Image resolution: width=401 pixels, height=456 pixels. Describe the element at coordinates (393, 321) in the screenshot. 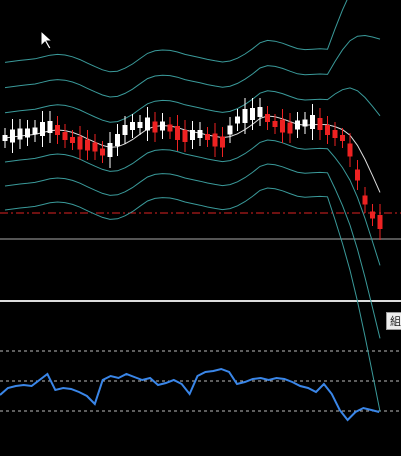

I see `indicator-tag: 組` at that location.